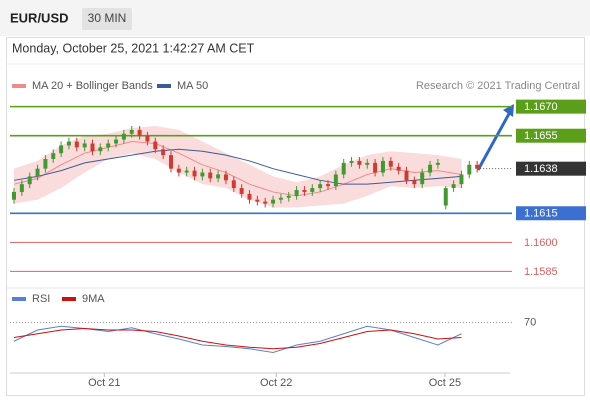 The width and height of the screenshot is (590, 400). I want to click on legend-label: MA 20 + Bollinger Bands, so click(92, 86).